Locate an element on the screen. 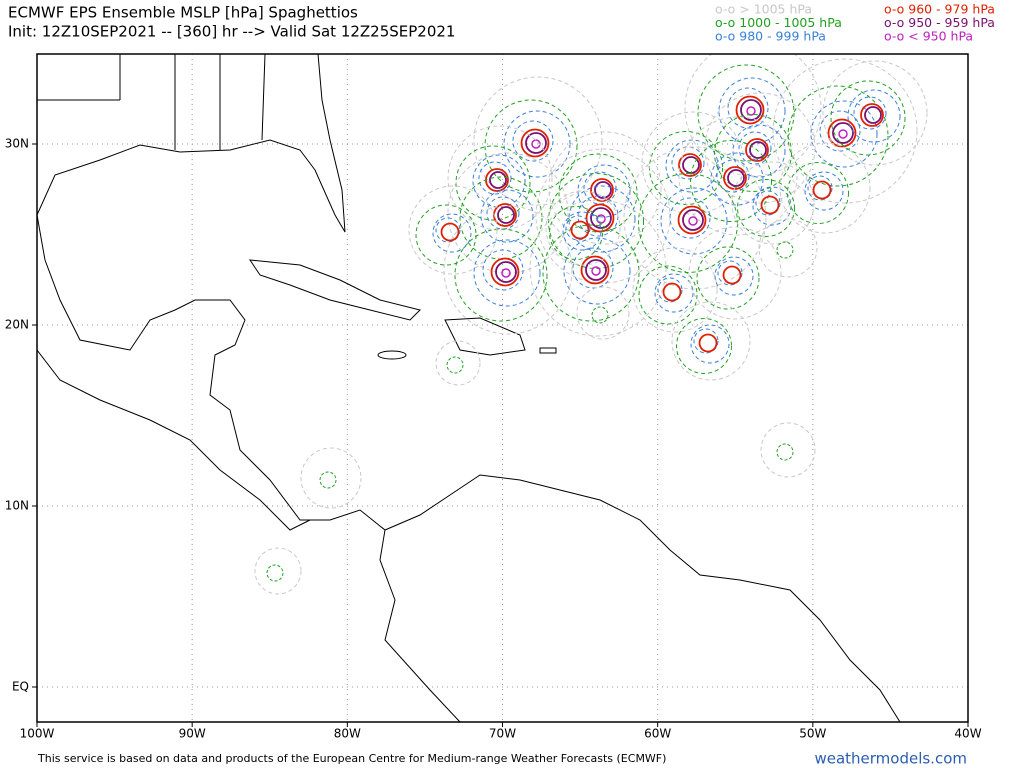  legend-entry: o-o > 1005 hPa is located at coordinates (763, 9).